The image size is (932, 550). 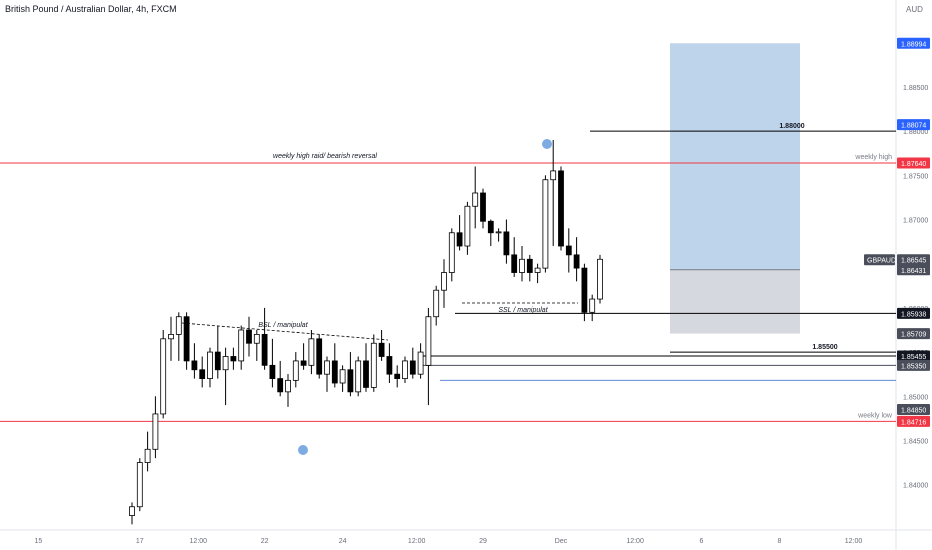 What do you see at coordinates (343, 541) in the screenshot?
I see `x-tick-label: 24` at bounding box center [343, 541].